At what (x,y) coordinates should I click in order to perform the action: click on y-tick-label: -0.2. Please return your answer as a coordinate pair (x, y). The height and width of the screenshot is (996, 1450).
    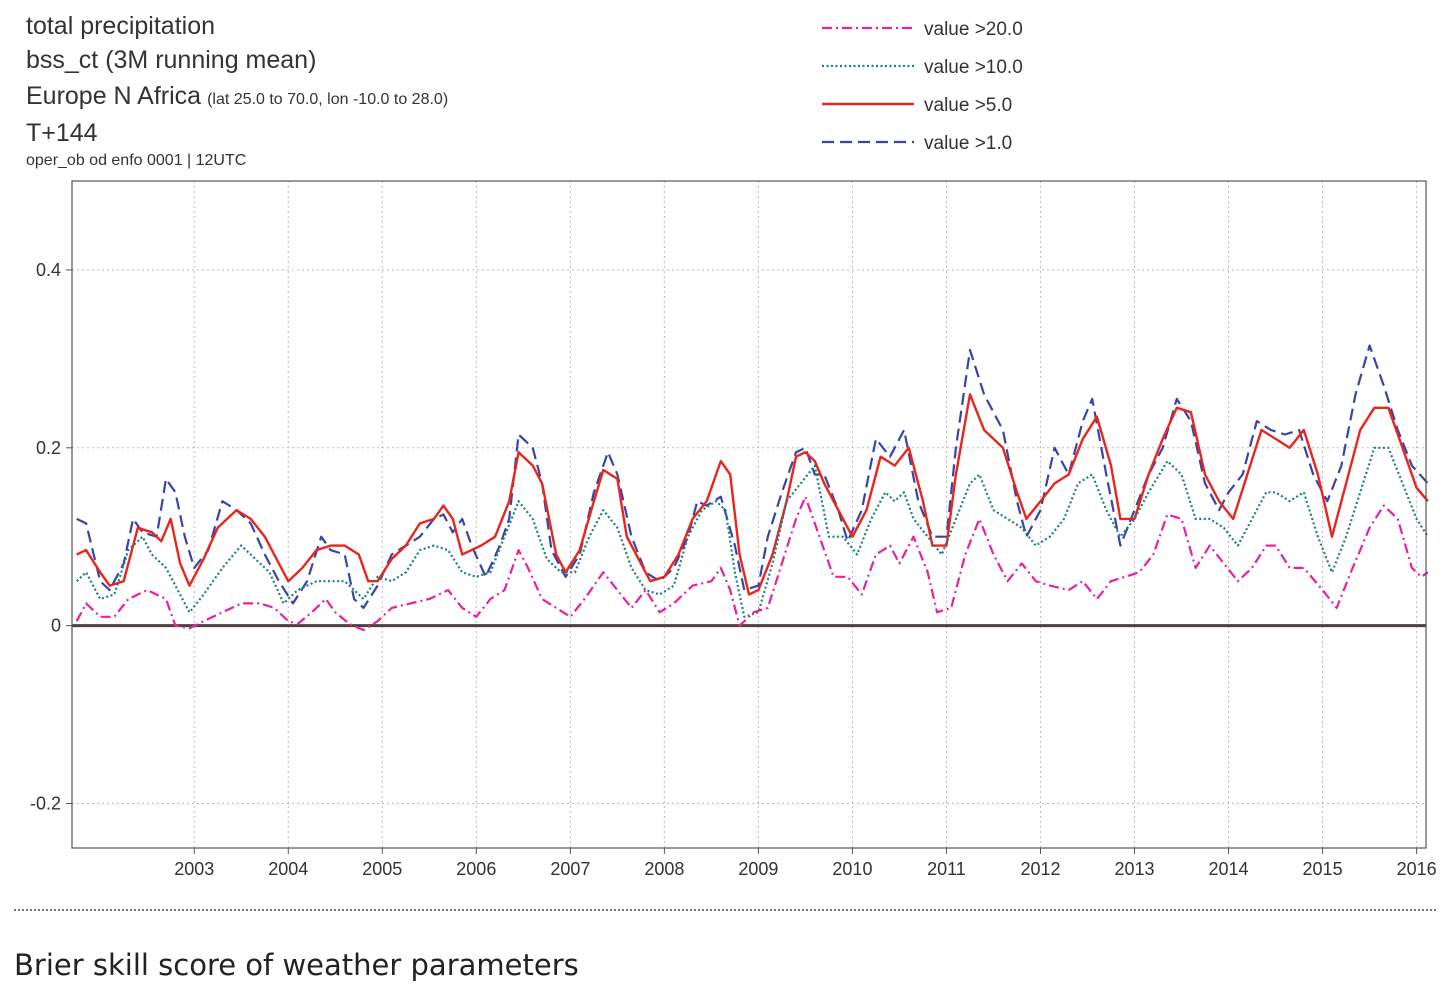
    Looking at the image, I should click on (45, 804).